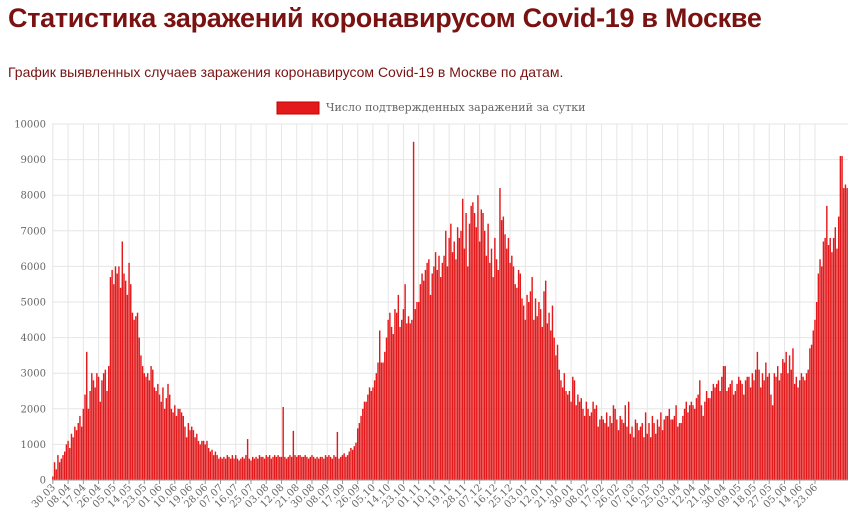 The height and width of the screenshot is (522, 858). Describe the element at coordinates (33, 196) in the screenshot. I see `y-tick-label: 8000` at that location.